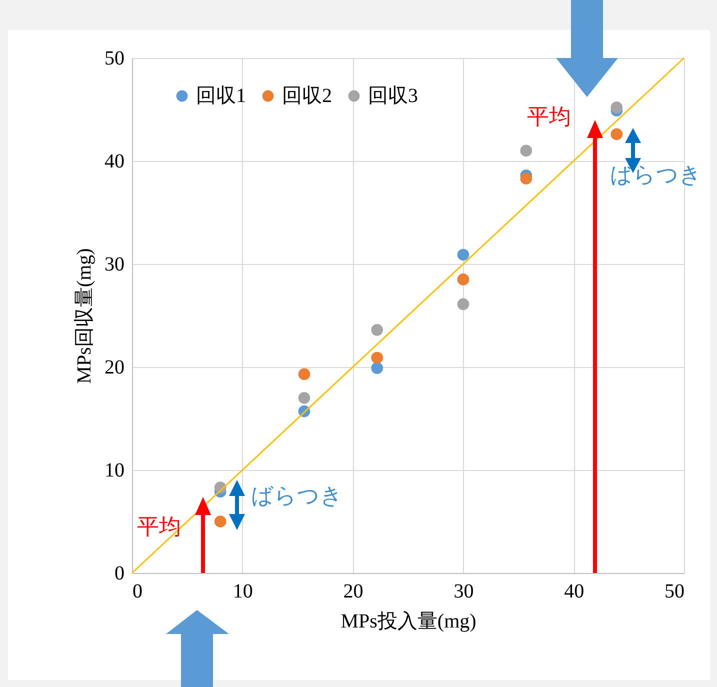 This screenshot has height=687, width=717. I want to click on y-tick-label: 0, so click(119, 573).